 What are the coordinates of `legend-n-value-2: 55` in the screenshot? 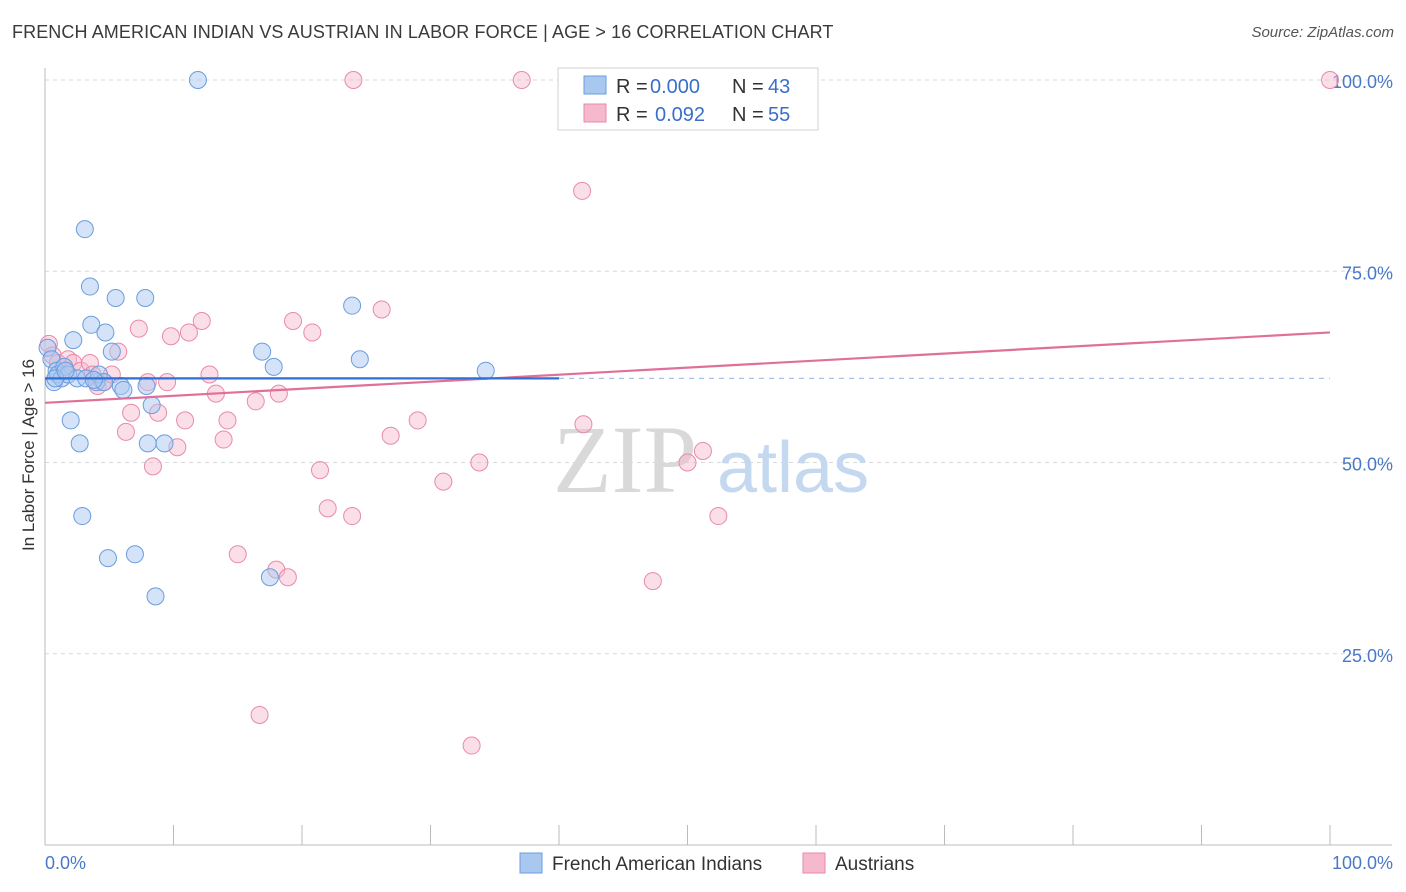 It's located at (779, 115).